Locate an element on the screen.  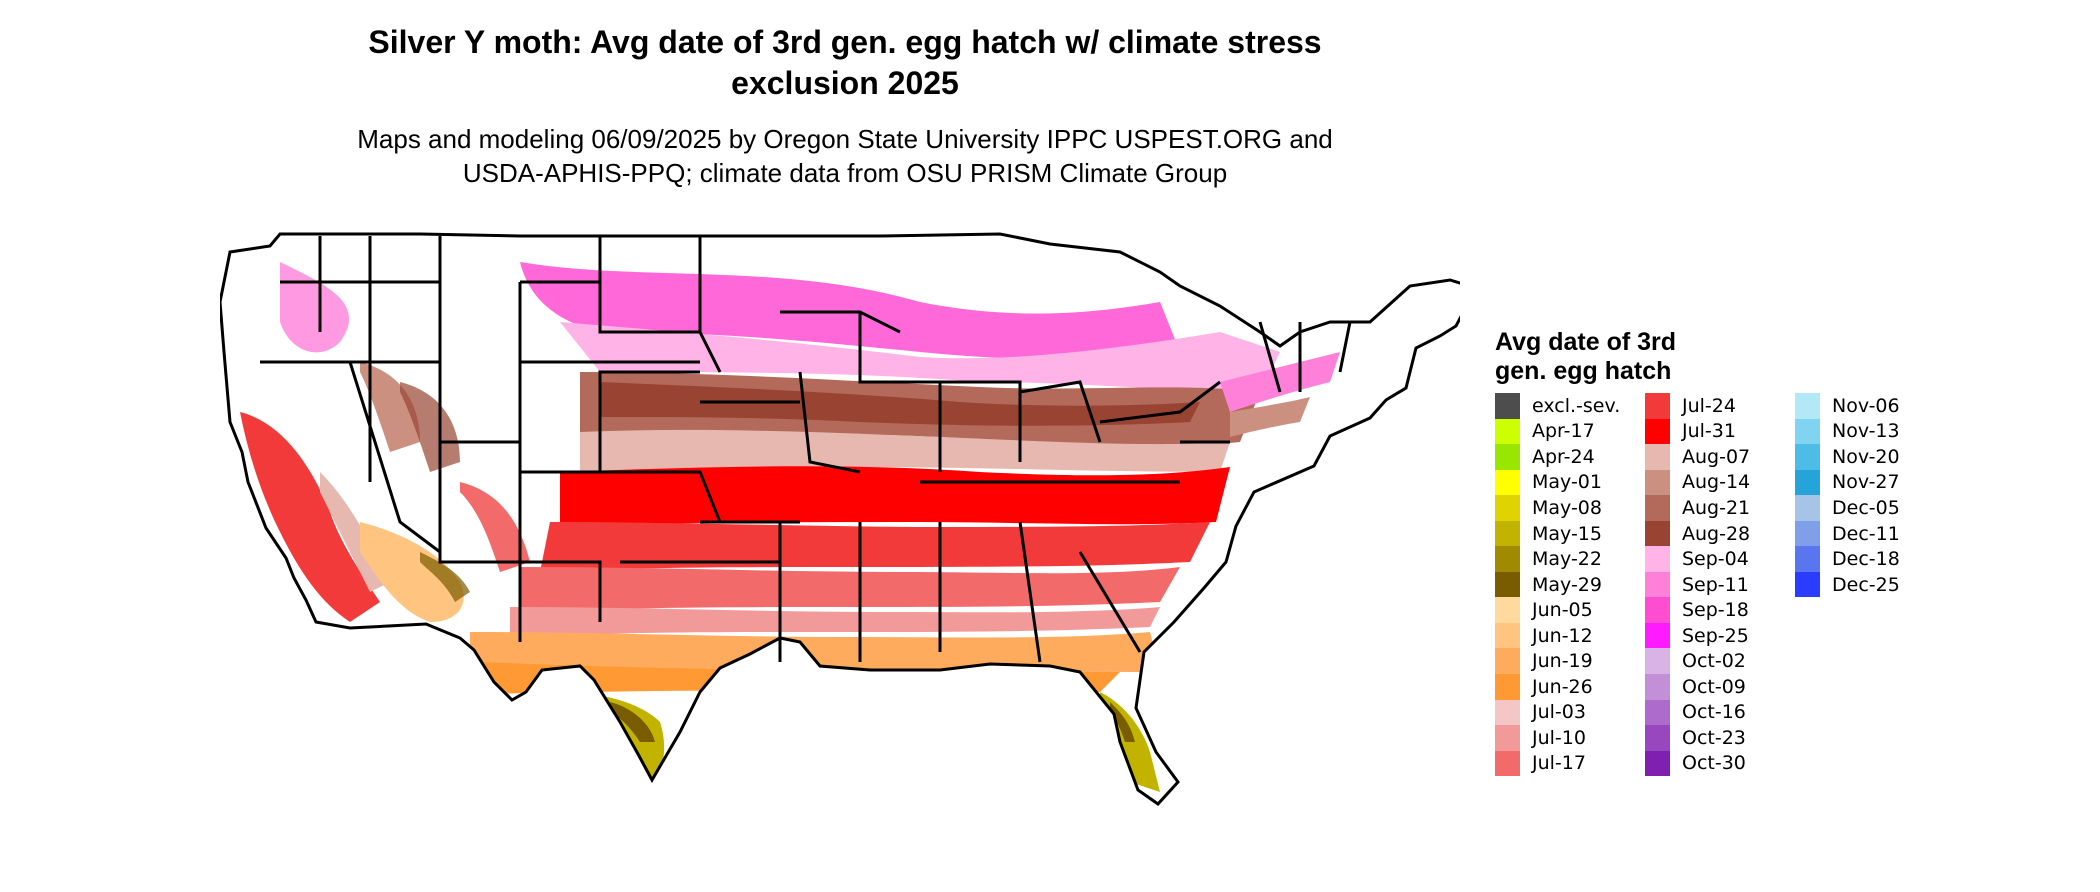
legend-item: May-01 is located at coordinates (1570, 482).